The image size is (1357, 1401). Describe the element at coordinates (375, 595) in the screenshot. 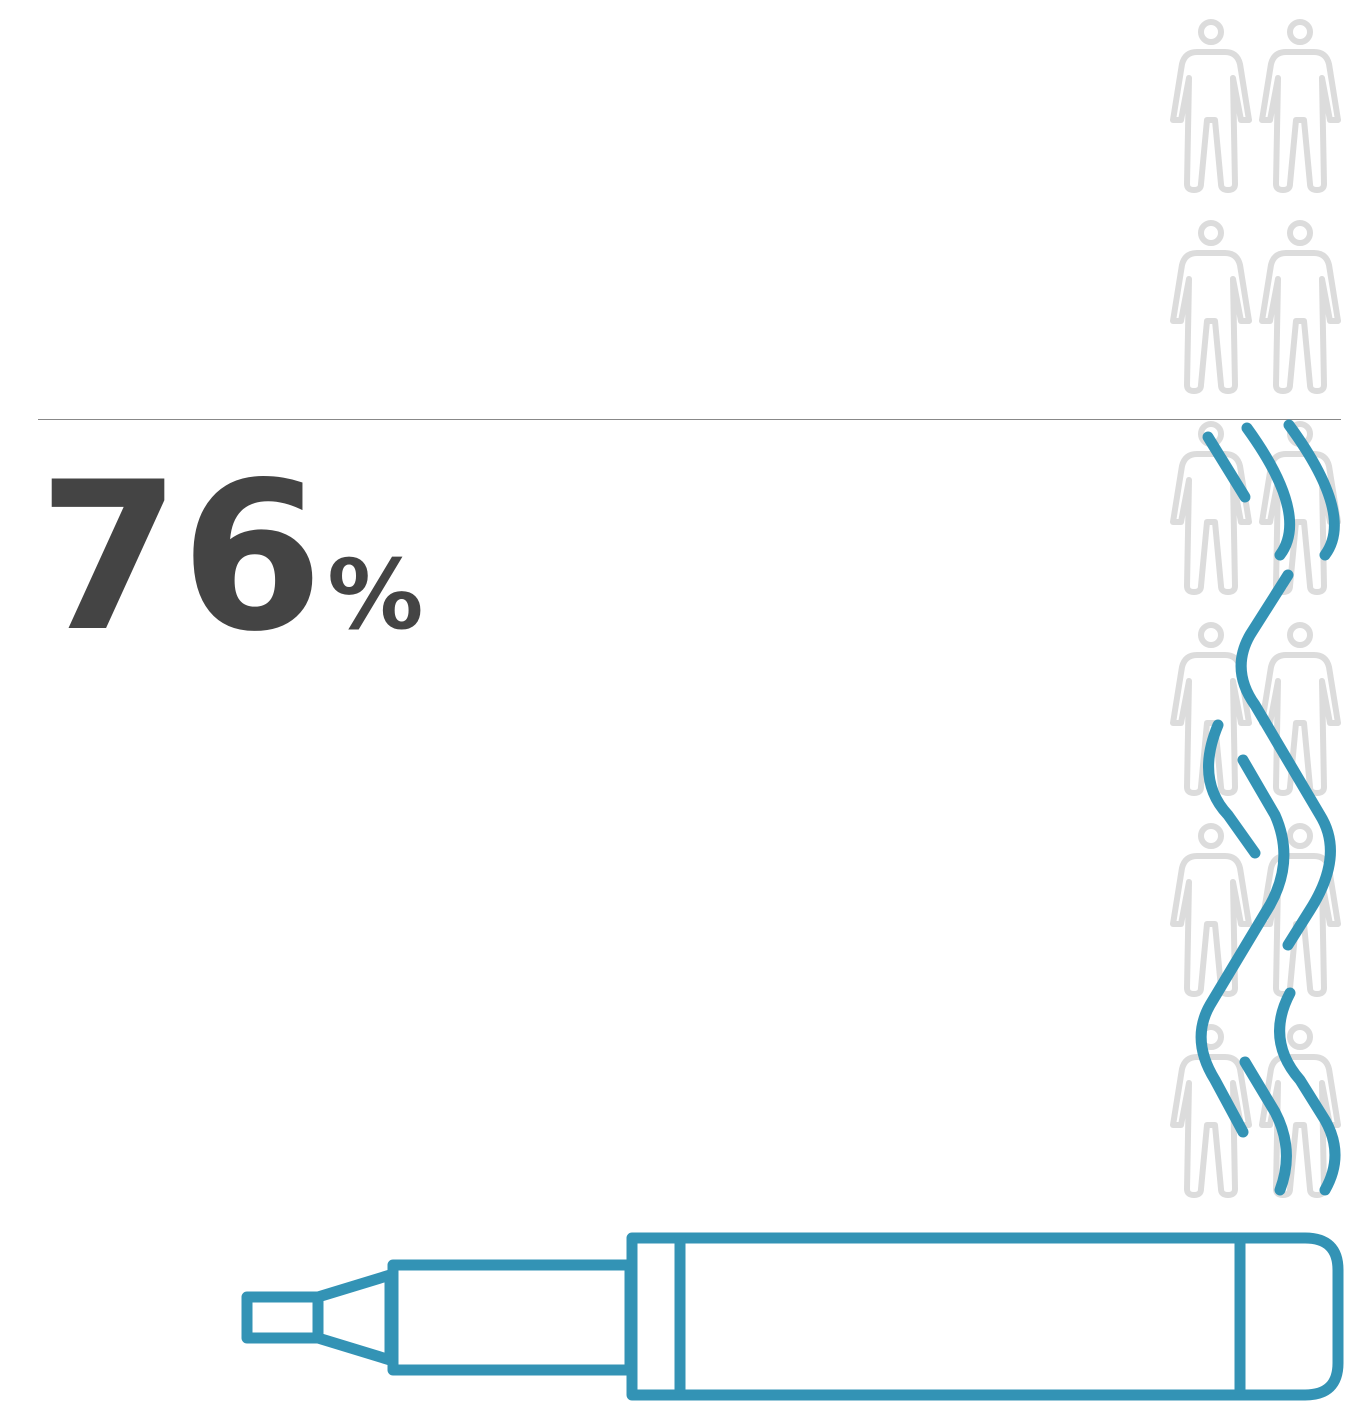

I see `stat-unit: %` at that location.